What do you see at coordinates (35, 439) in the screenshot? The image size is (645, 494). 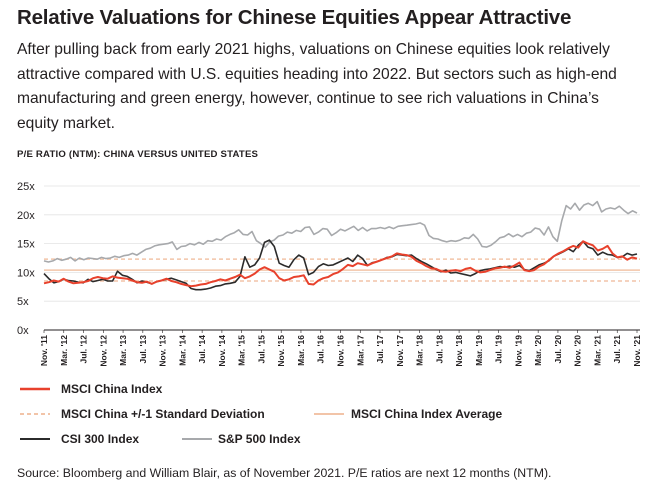 I see `legend-swatch-csi300` at bounding box center [35, 439].